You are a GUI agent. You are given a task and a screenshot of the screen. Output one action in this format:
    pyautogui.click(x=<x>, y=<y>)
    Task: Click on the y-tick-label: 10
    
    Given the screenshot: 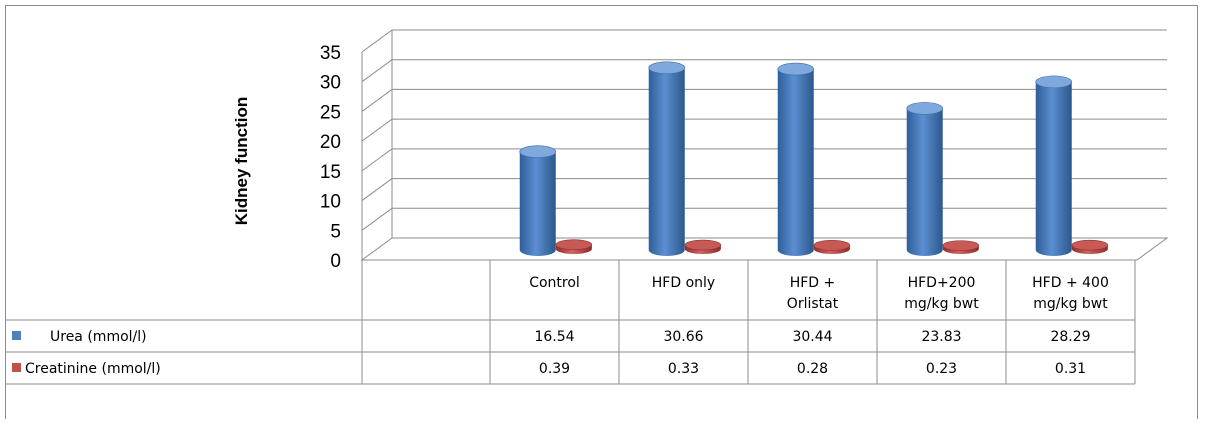 What is the action you would take?
    pyautogui.click(x=330, y=202)
    